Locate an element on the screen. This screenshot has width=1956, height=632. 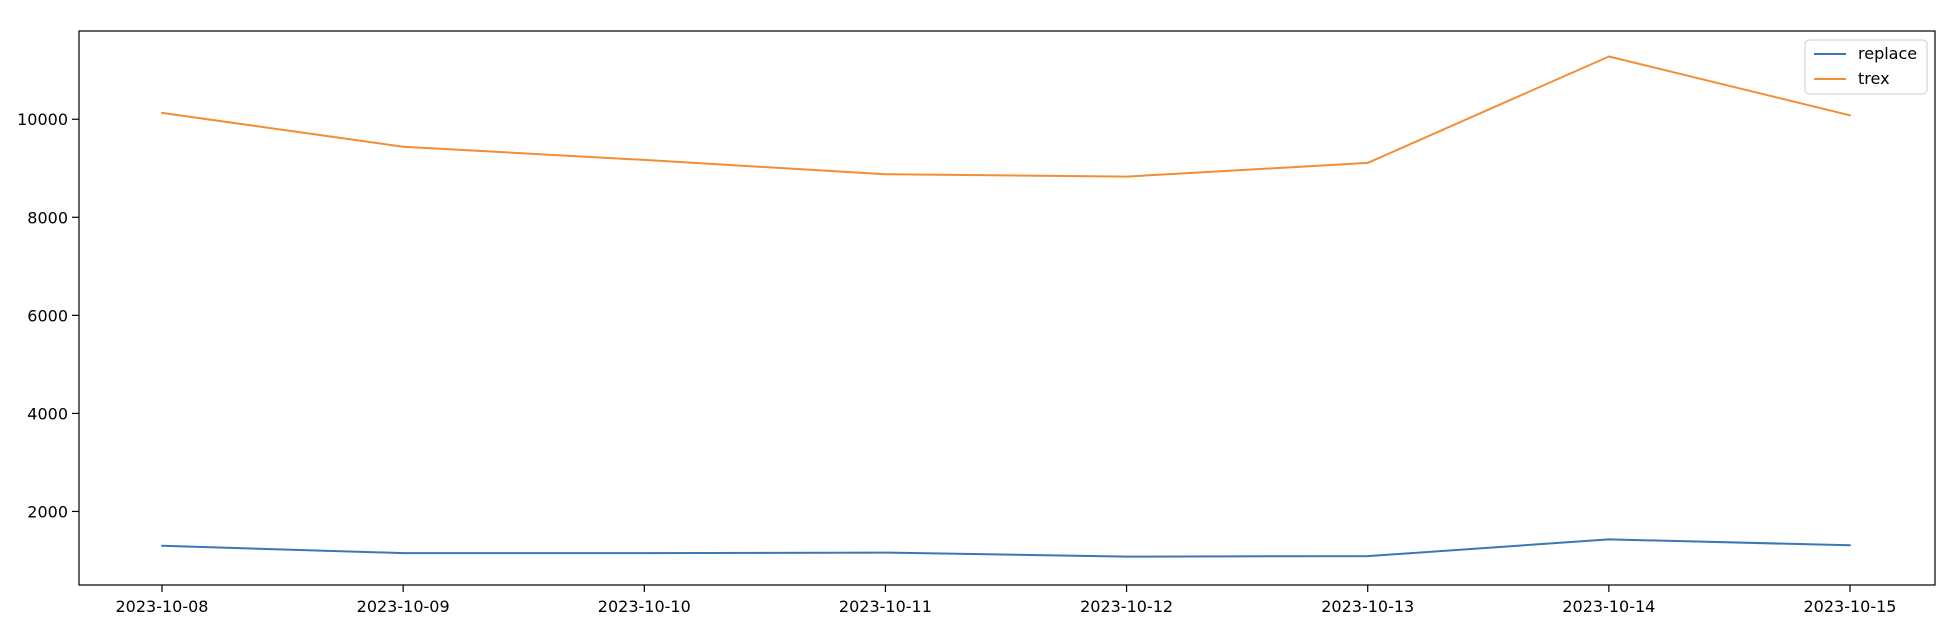
series-line-replace is located at coordinates (1006, 548).